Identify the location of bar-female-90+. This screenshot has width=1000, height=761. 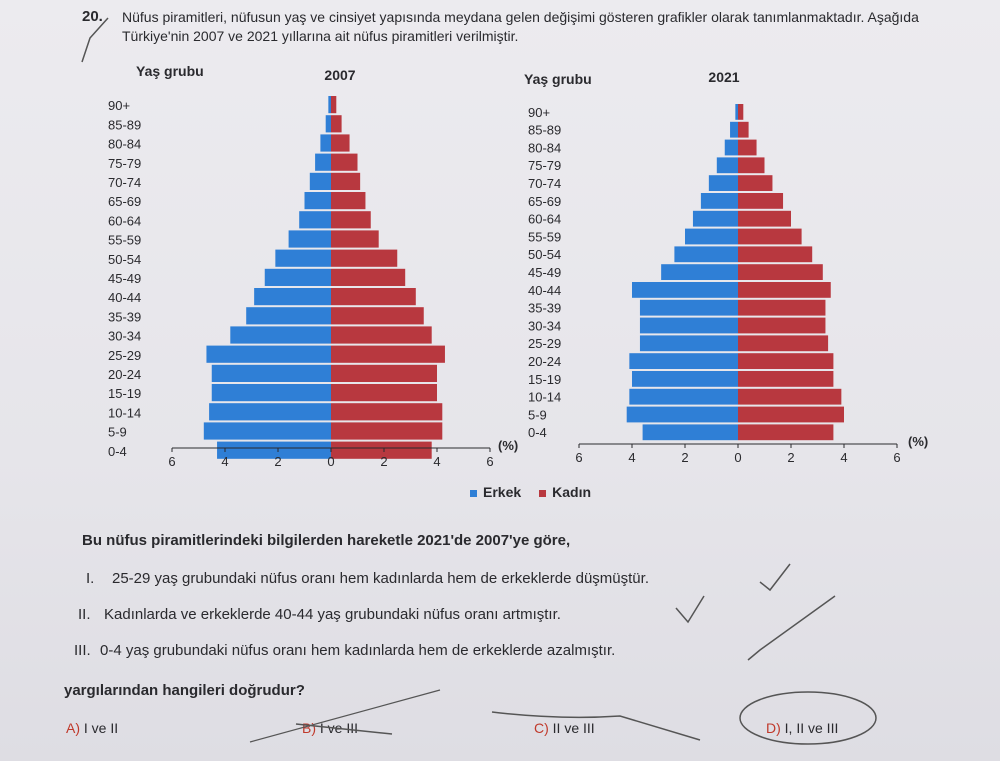
(334, 105).